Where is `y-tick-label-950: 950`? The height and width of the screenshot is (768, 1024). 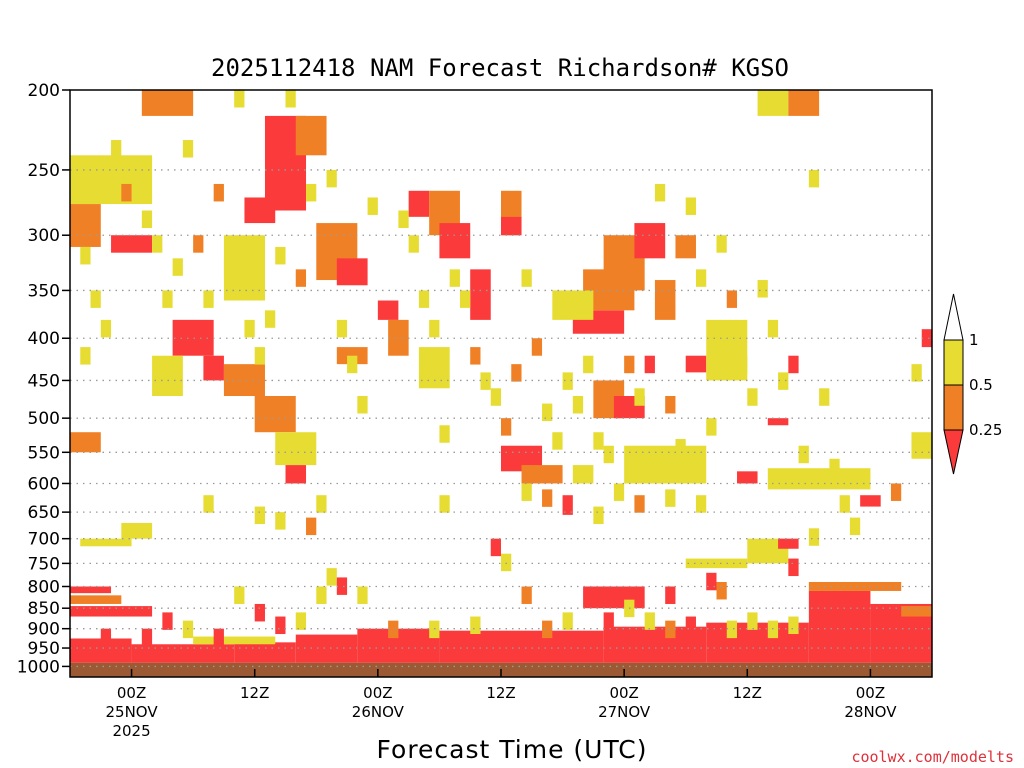
y-tick-label-950: 950 is located at coordinates (44, 649).